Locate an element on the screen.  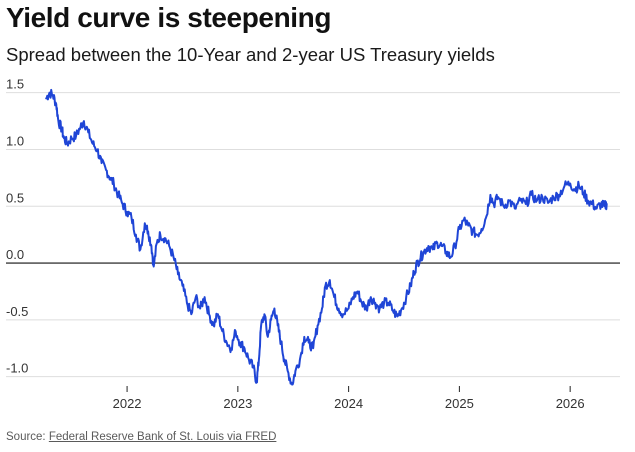
source-label: Source: is located at coordinates (26, 437).